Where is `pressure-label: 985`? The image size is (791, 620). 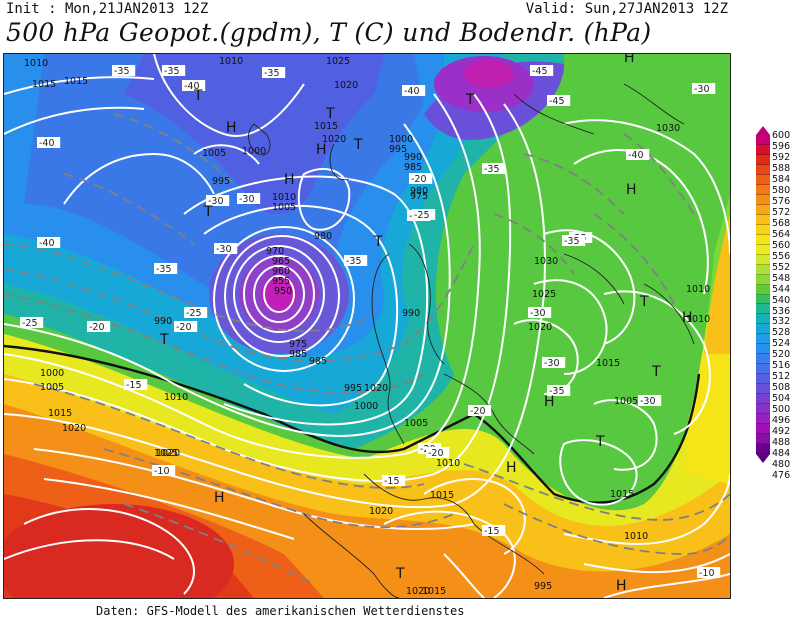
pressure-label: 985 is located at coordinates (298, 354).